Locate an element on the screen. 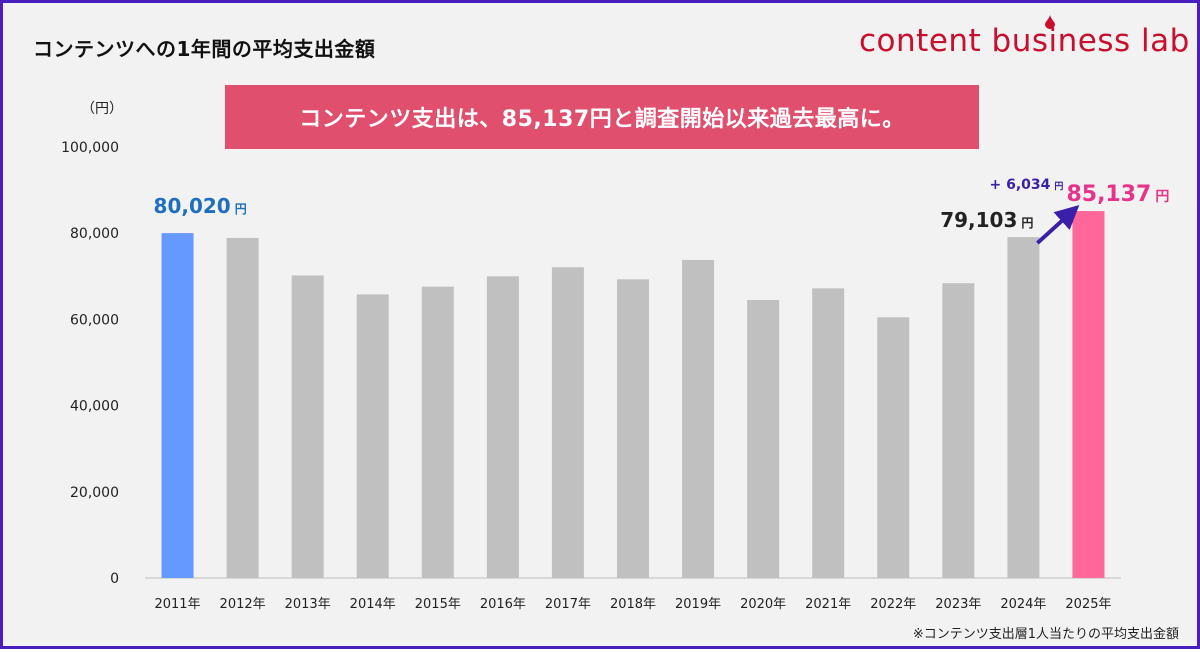  x-tick-label: 2016年 is located at coordinates (503, 604).